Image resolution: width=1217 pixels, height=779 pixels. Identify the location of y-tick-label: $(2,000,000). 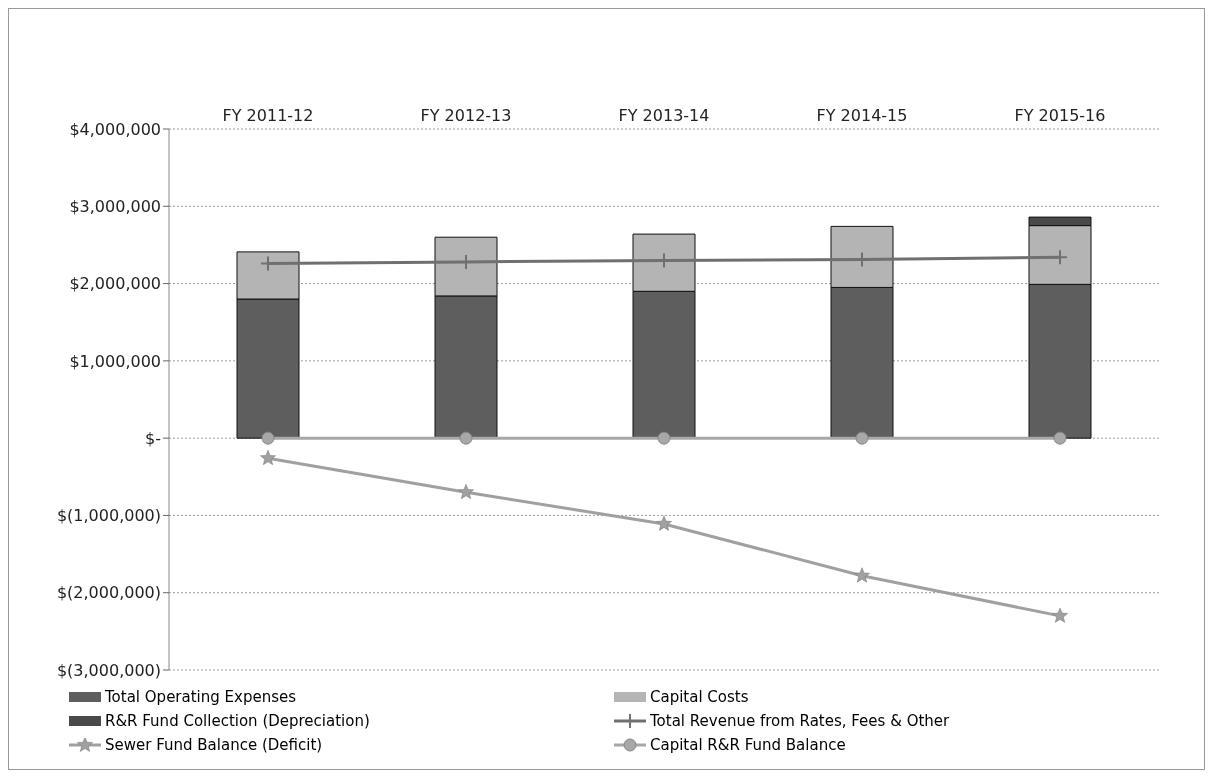
(108, 593).